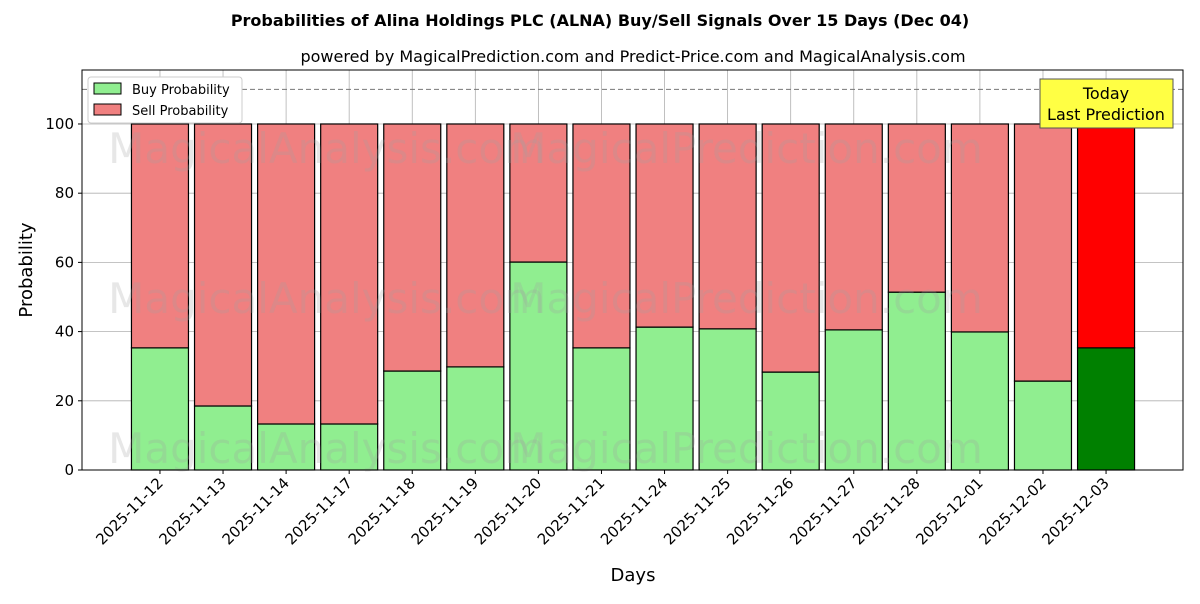  Describe the element at coordinates (107, 88) in the screenshot. I see `legend-swatch-buy` at that location.